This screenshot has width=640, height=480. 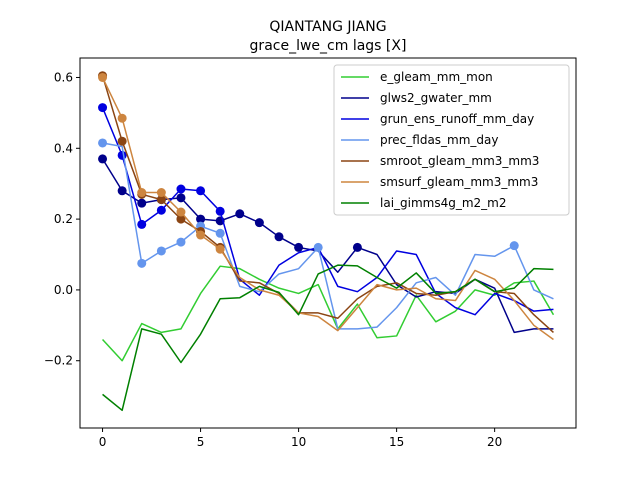 I want to click on legend-entry: lai_gimms4g_m2_m2, so click(x=424, y=203).